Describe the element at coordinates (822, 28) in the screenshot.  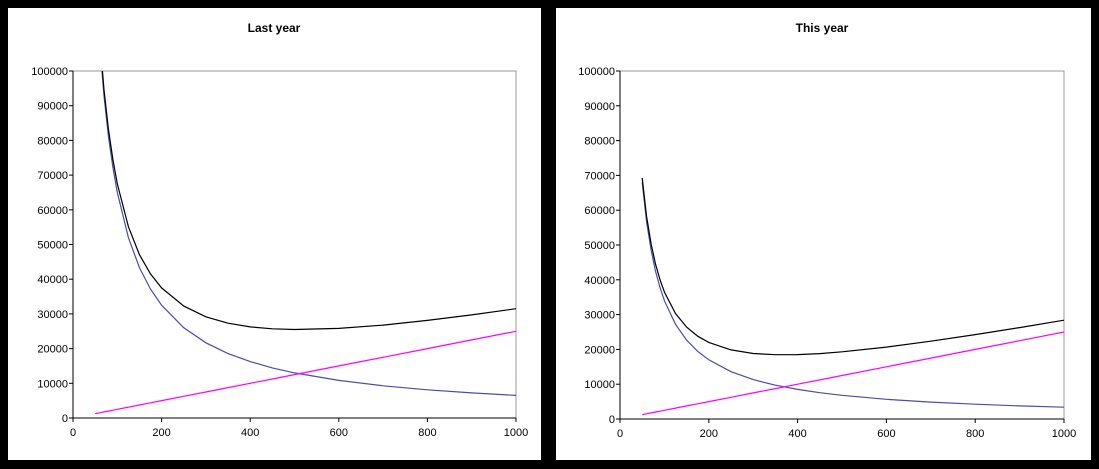
I see `chart-title: This year` at that location.